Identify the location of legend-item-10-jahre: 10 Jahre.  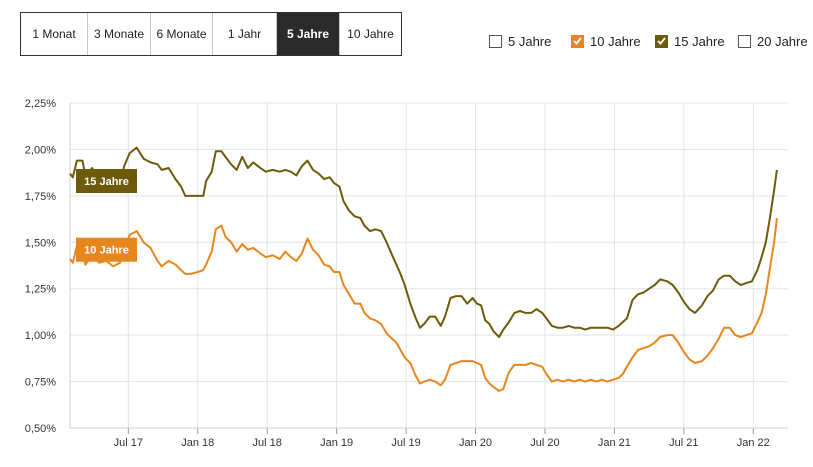
(606, 41).